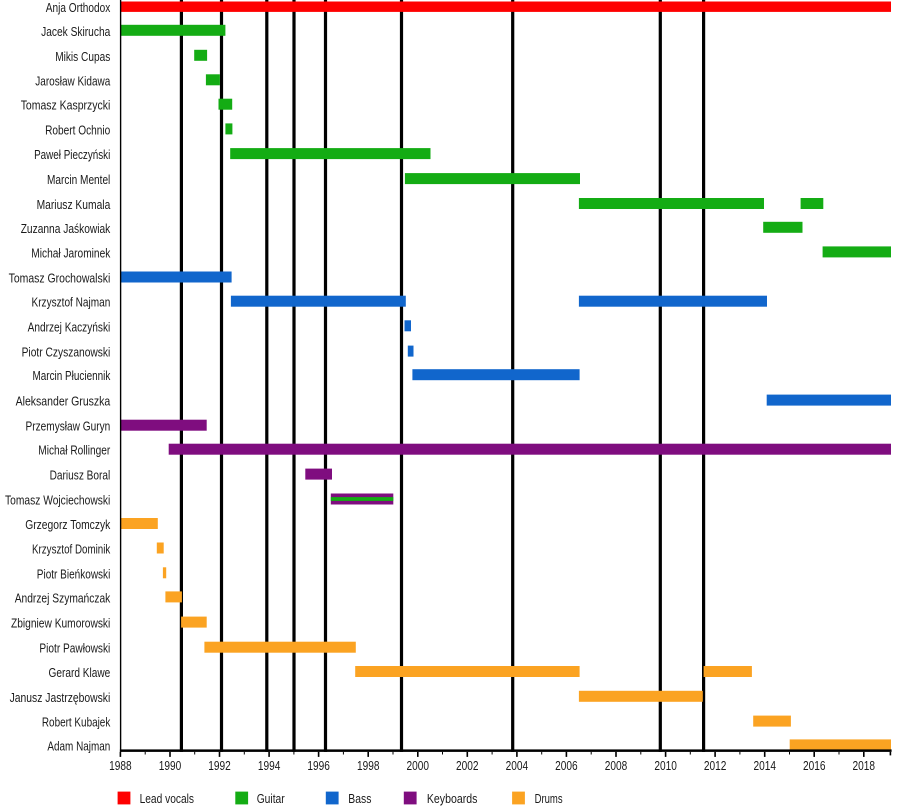  What do you see at coordinates (359, 798) in the screenshot?
I see `svg-text: Bass` at bounding box center [359, 798].